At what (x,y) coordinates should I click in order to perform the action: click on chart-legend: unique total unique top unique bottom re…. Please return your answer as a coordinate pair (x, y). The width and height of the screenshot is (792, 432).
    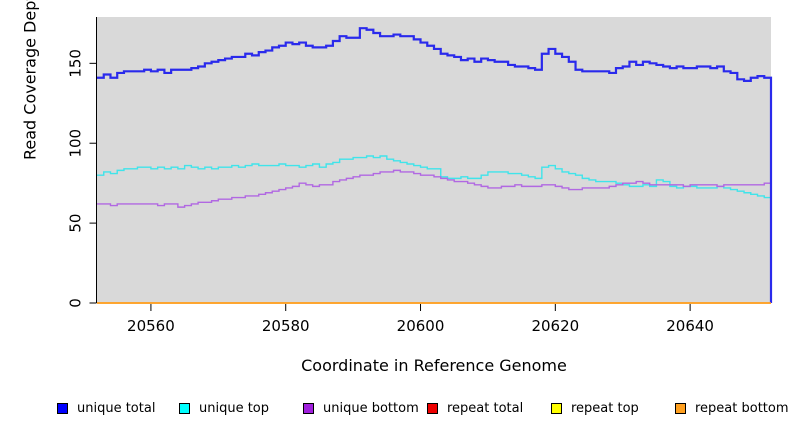
    Looking at the image, I should click on (396, 409).